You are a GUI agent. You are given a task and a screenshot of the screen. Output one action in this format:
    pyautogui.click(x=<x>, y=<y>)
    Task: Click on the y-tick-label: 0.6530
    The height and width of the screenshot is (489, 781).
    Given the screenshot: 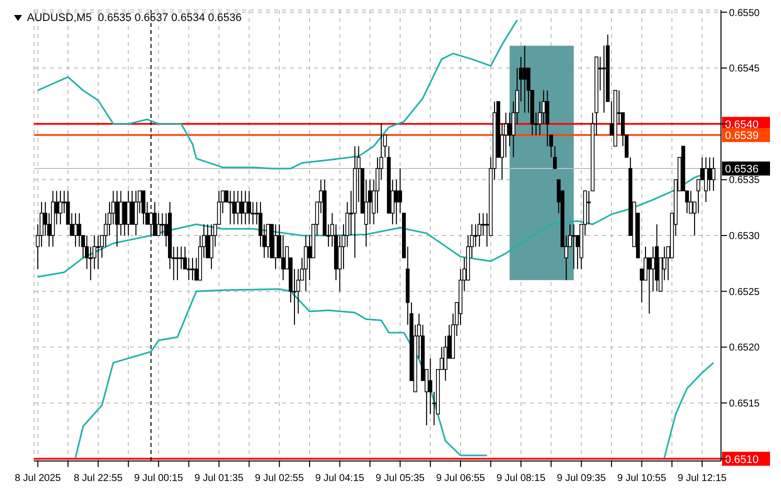 What is the action you would take?
    pyautogui.click(x=744, y=236)
    